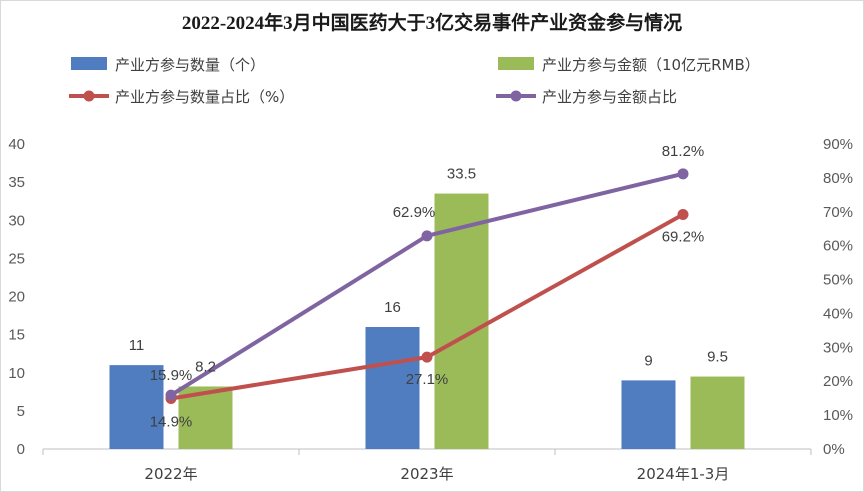 The height and width of the screenshot is (492, 864). Describe the element at coordinates (838, 246) in the screenshot. I see `y2-tick-label: 60%` at that location.